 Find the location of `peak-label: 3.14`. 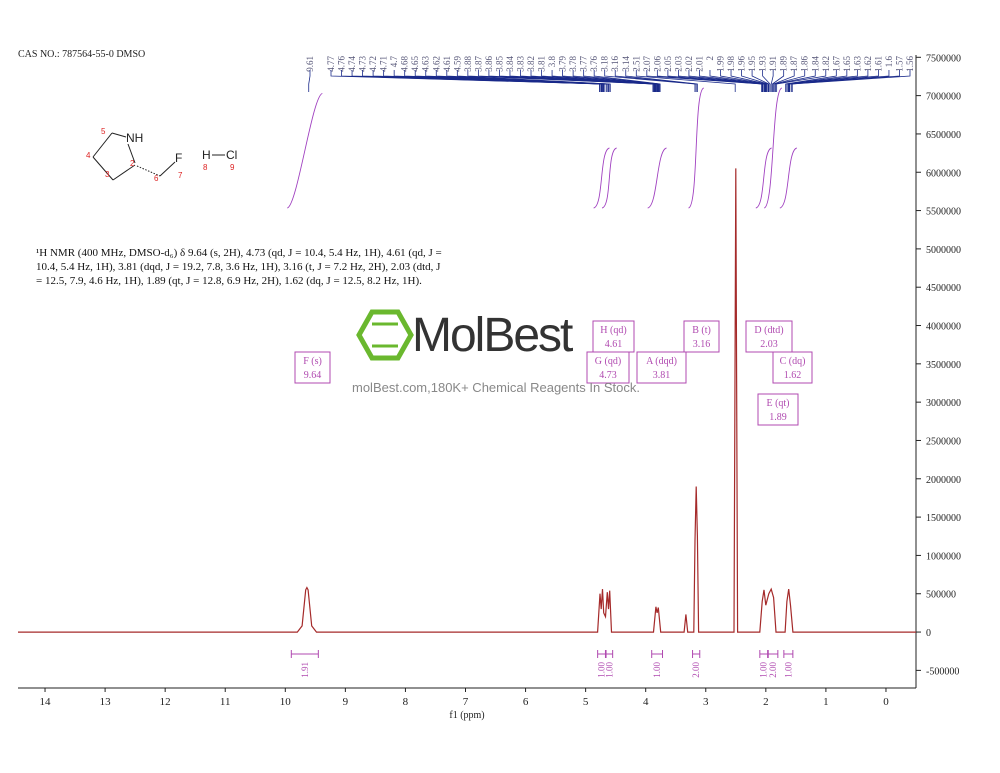

peak-label: 3.14 is located at coordinates (626, 64).